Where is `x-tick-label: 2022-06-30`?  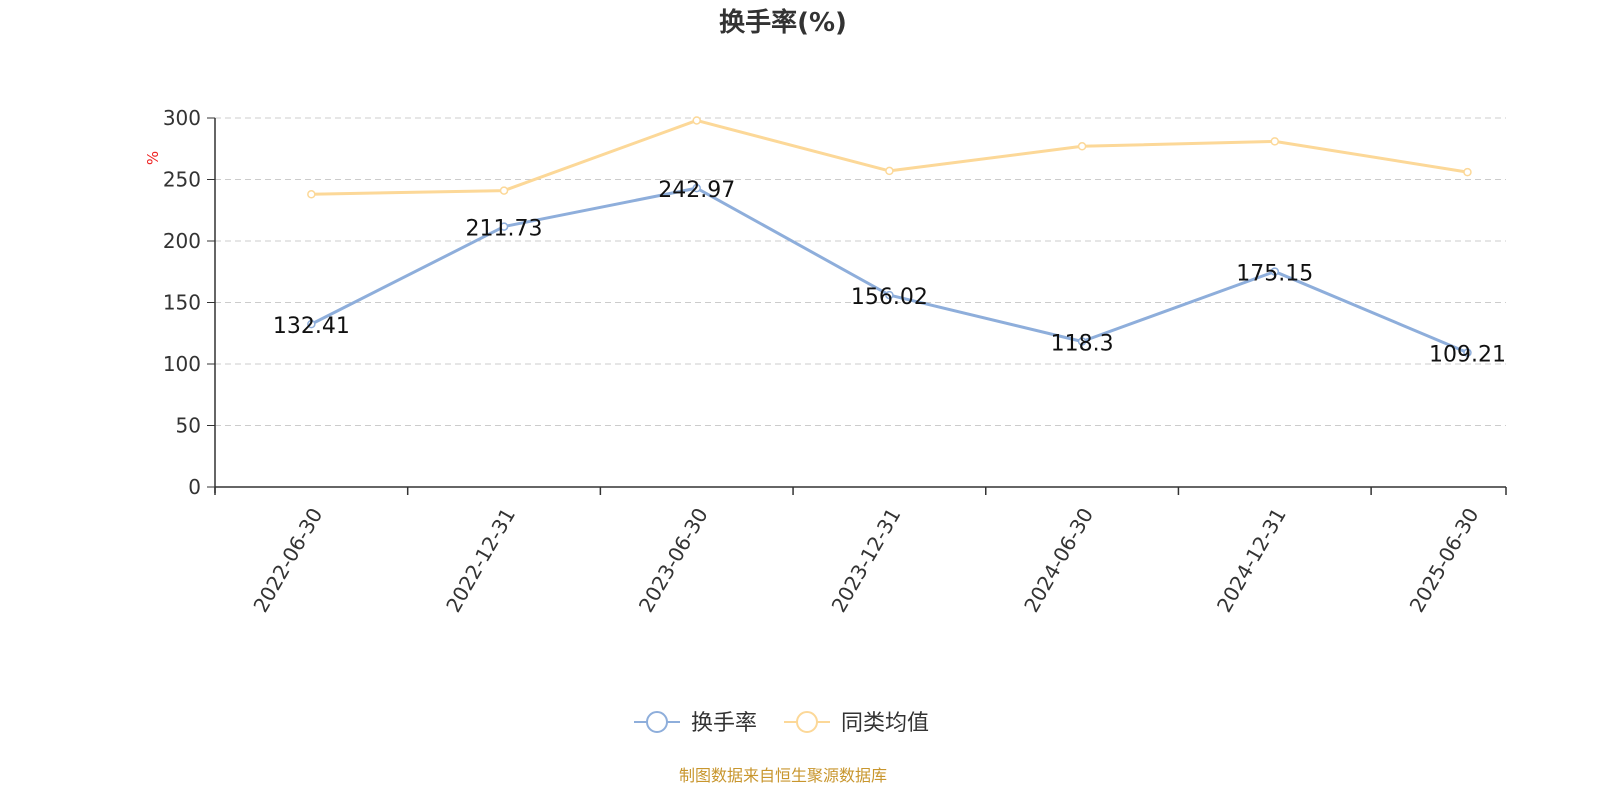 x-tick-label: 2022-06-30 is located at coordinates (287, 560).